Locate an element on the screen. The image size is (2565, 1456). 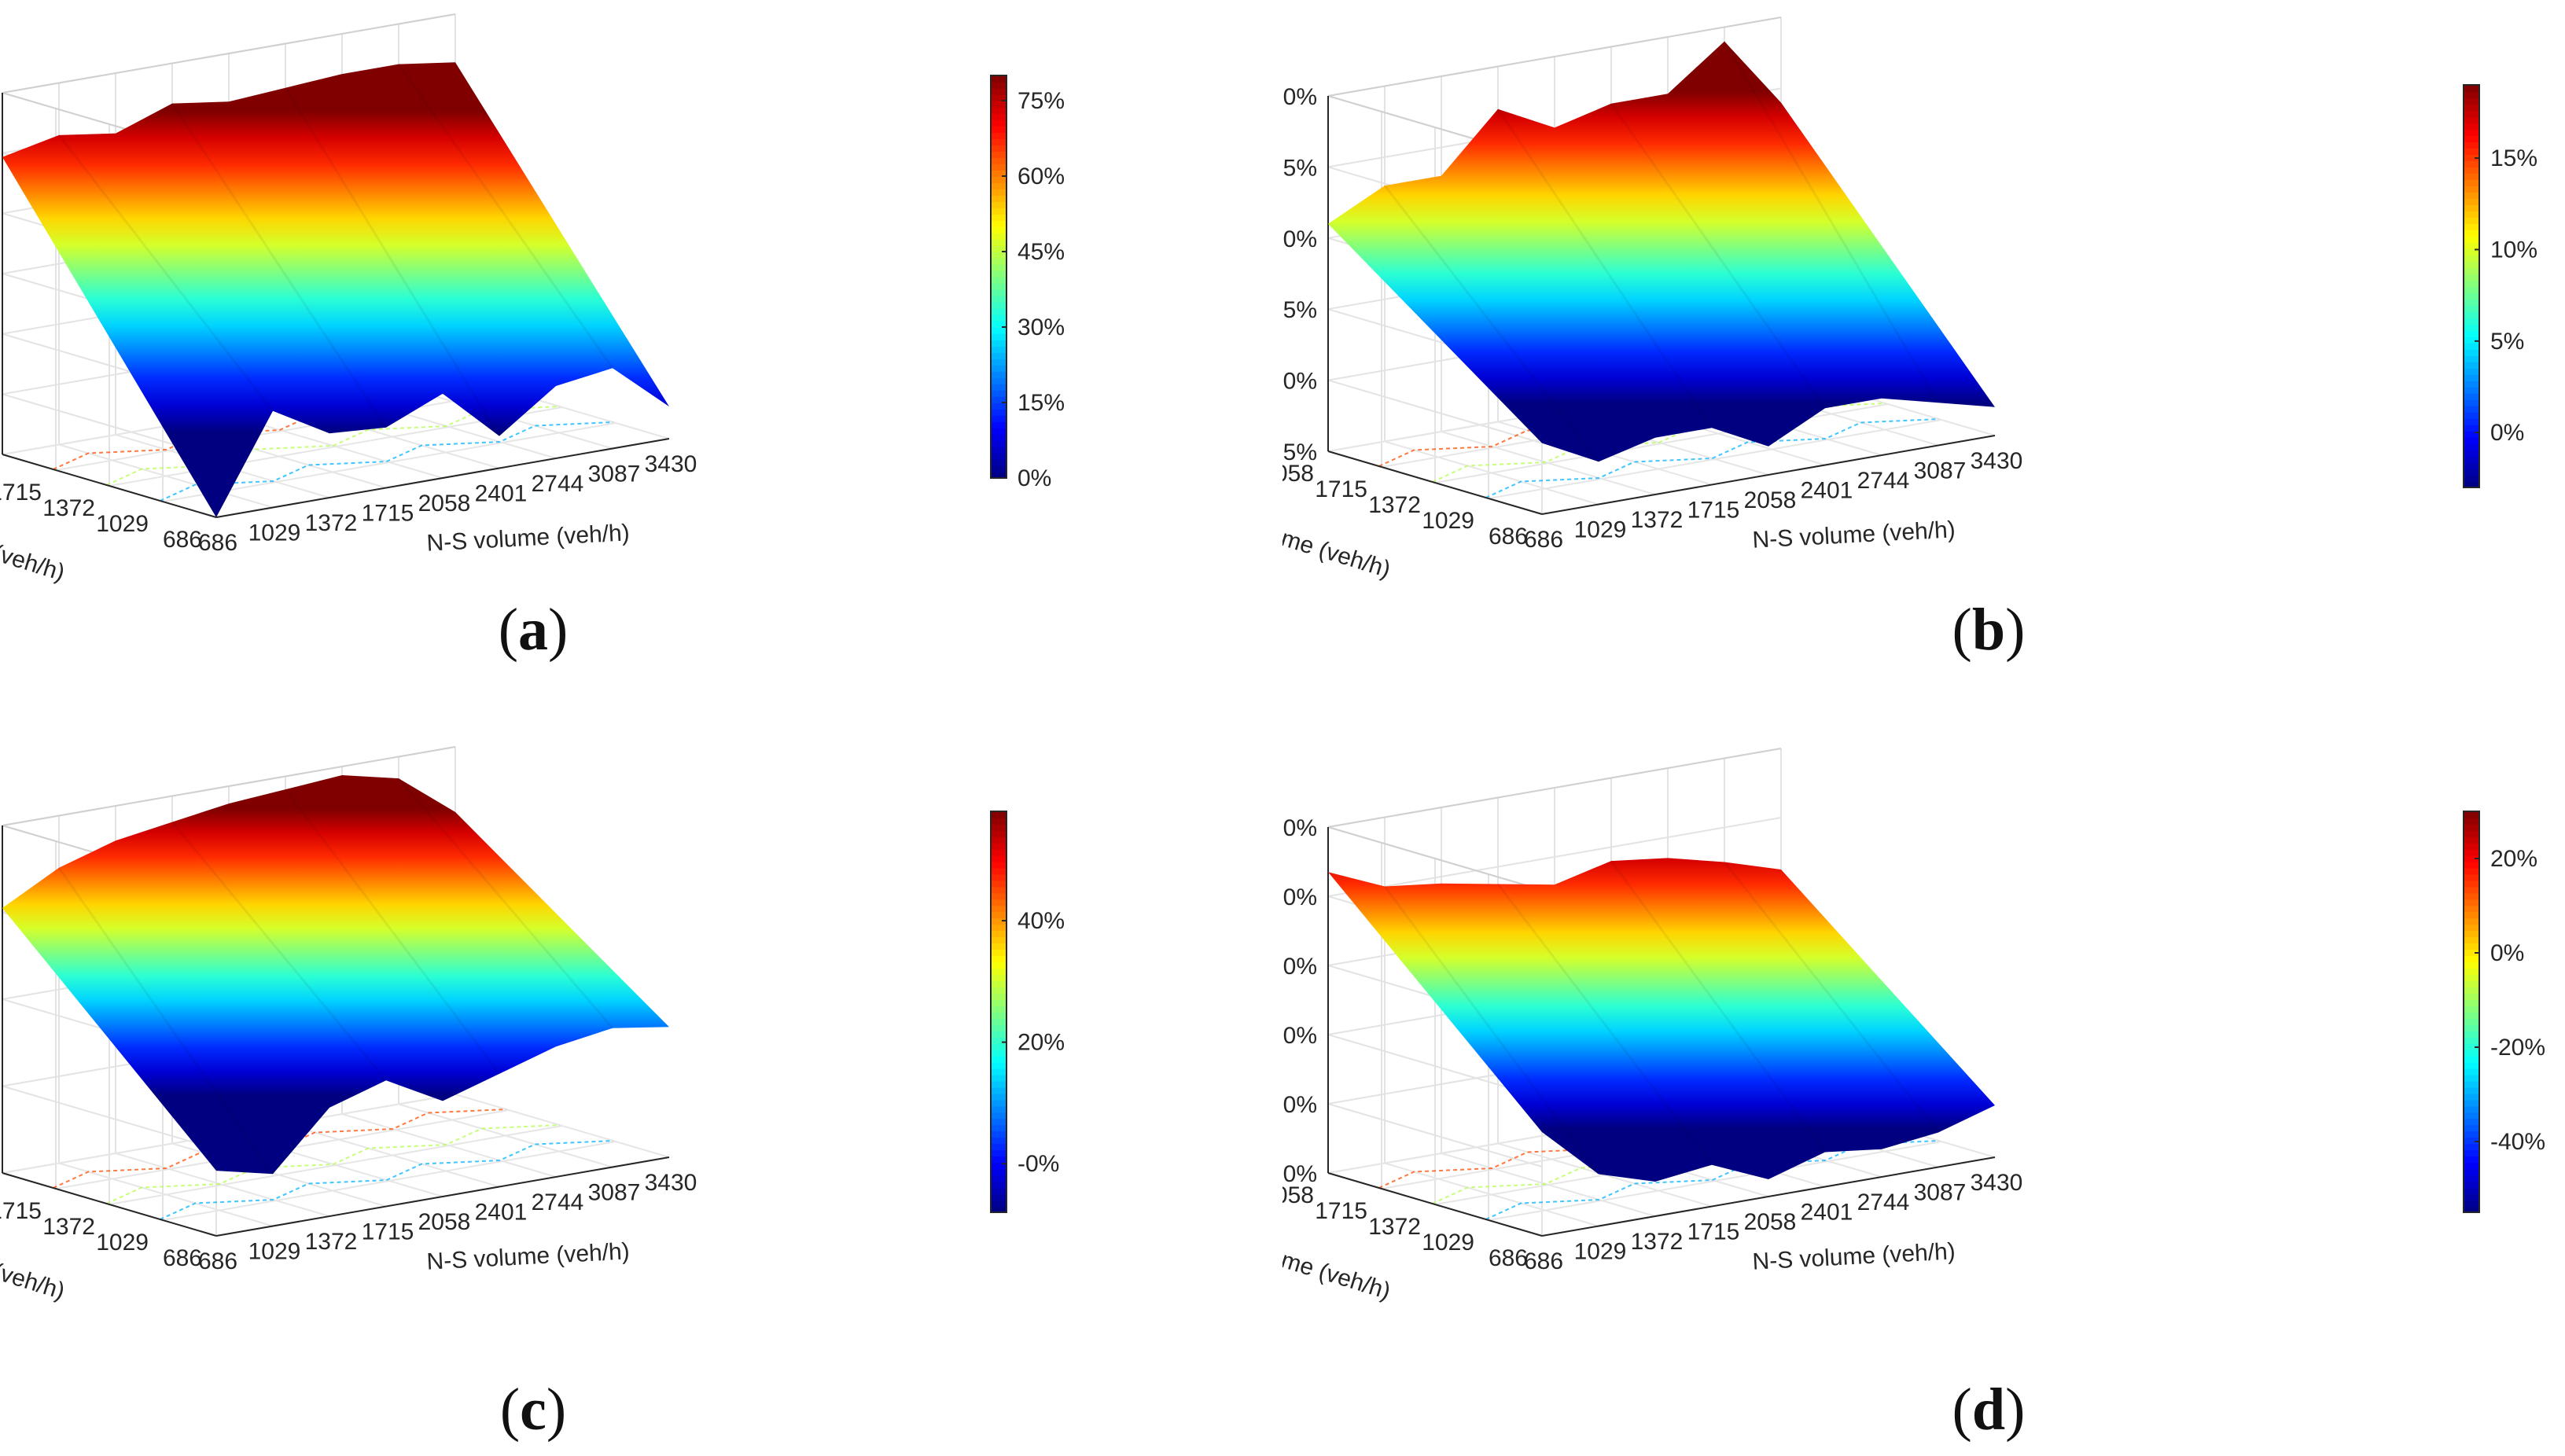
colorbar-tick-label: -40% is located at coordinates (2517, 1142).